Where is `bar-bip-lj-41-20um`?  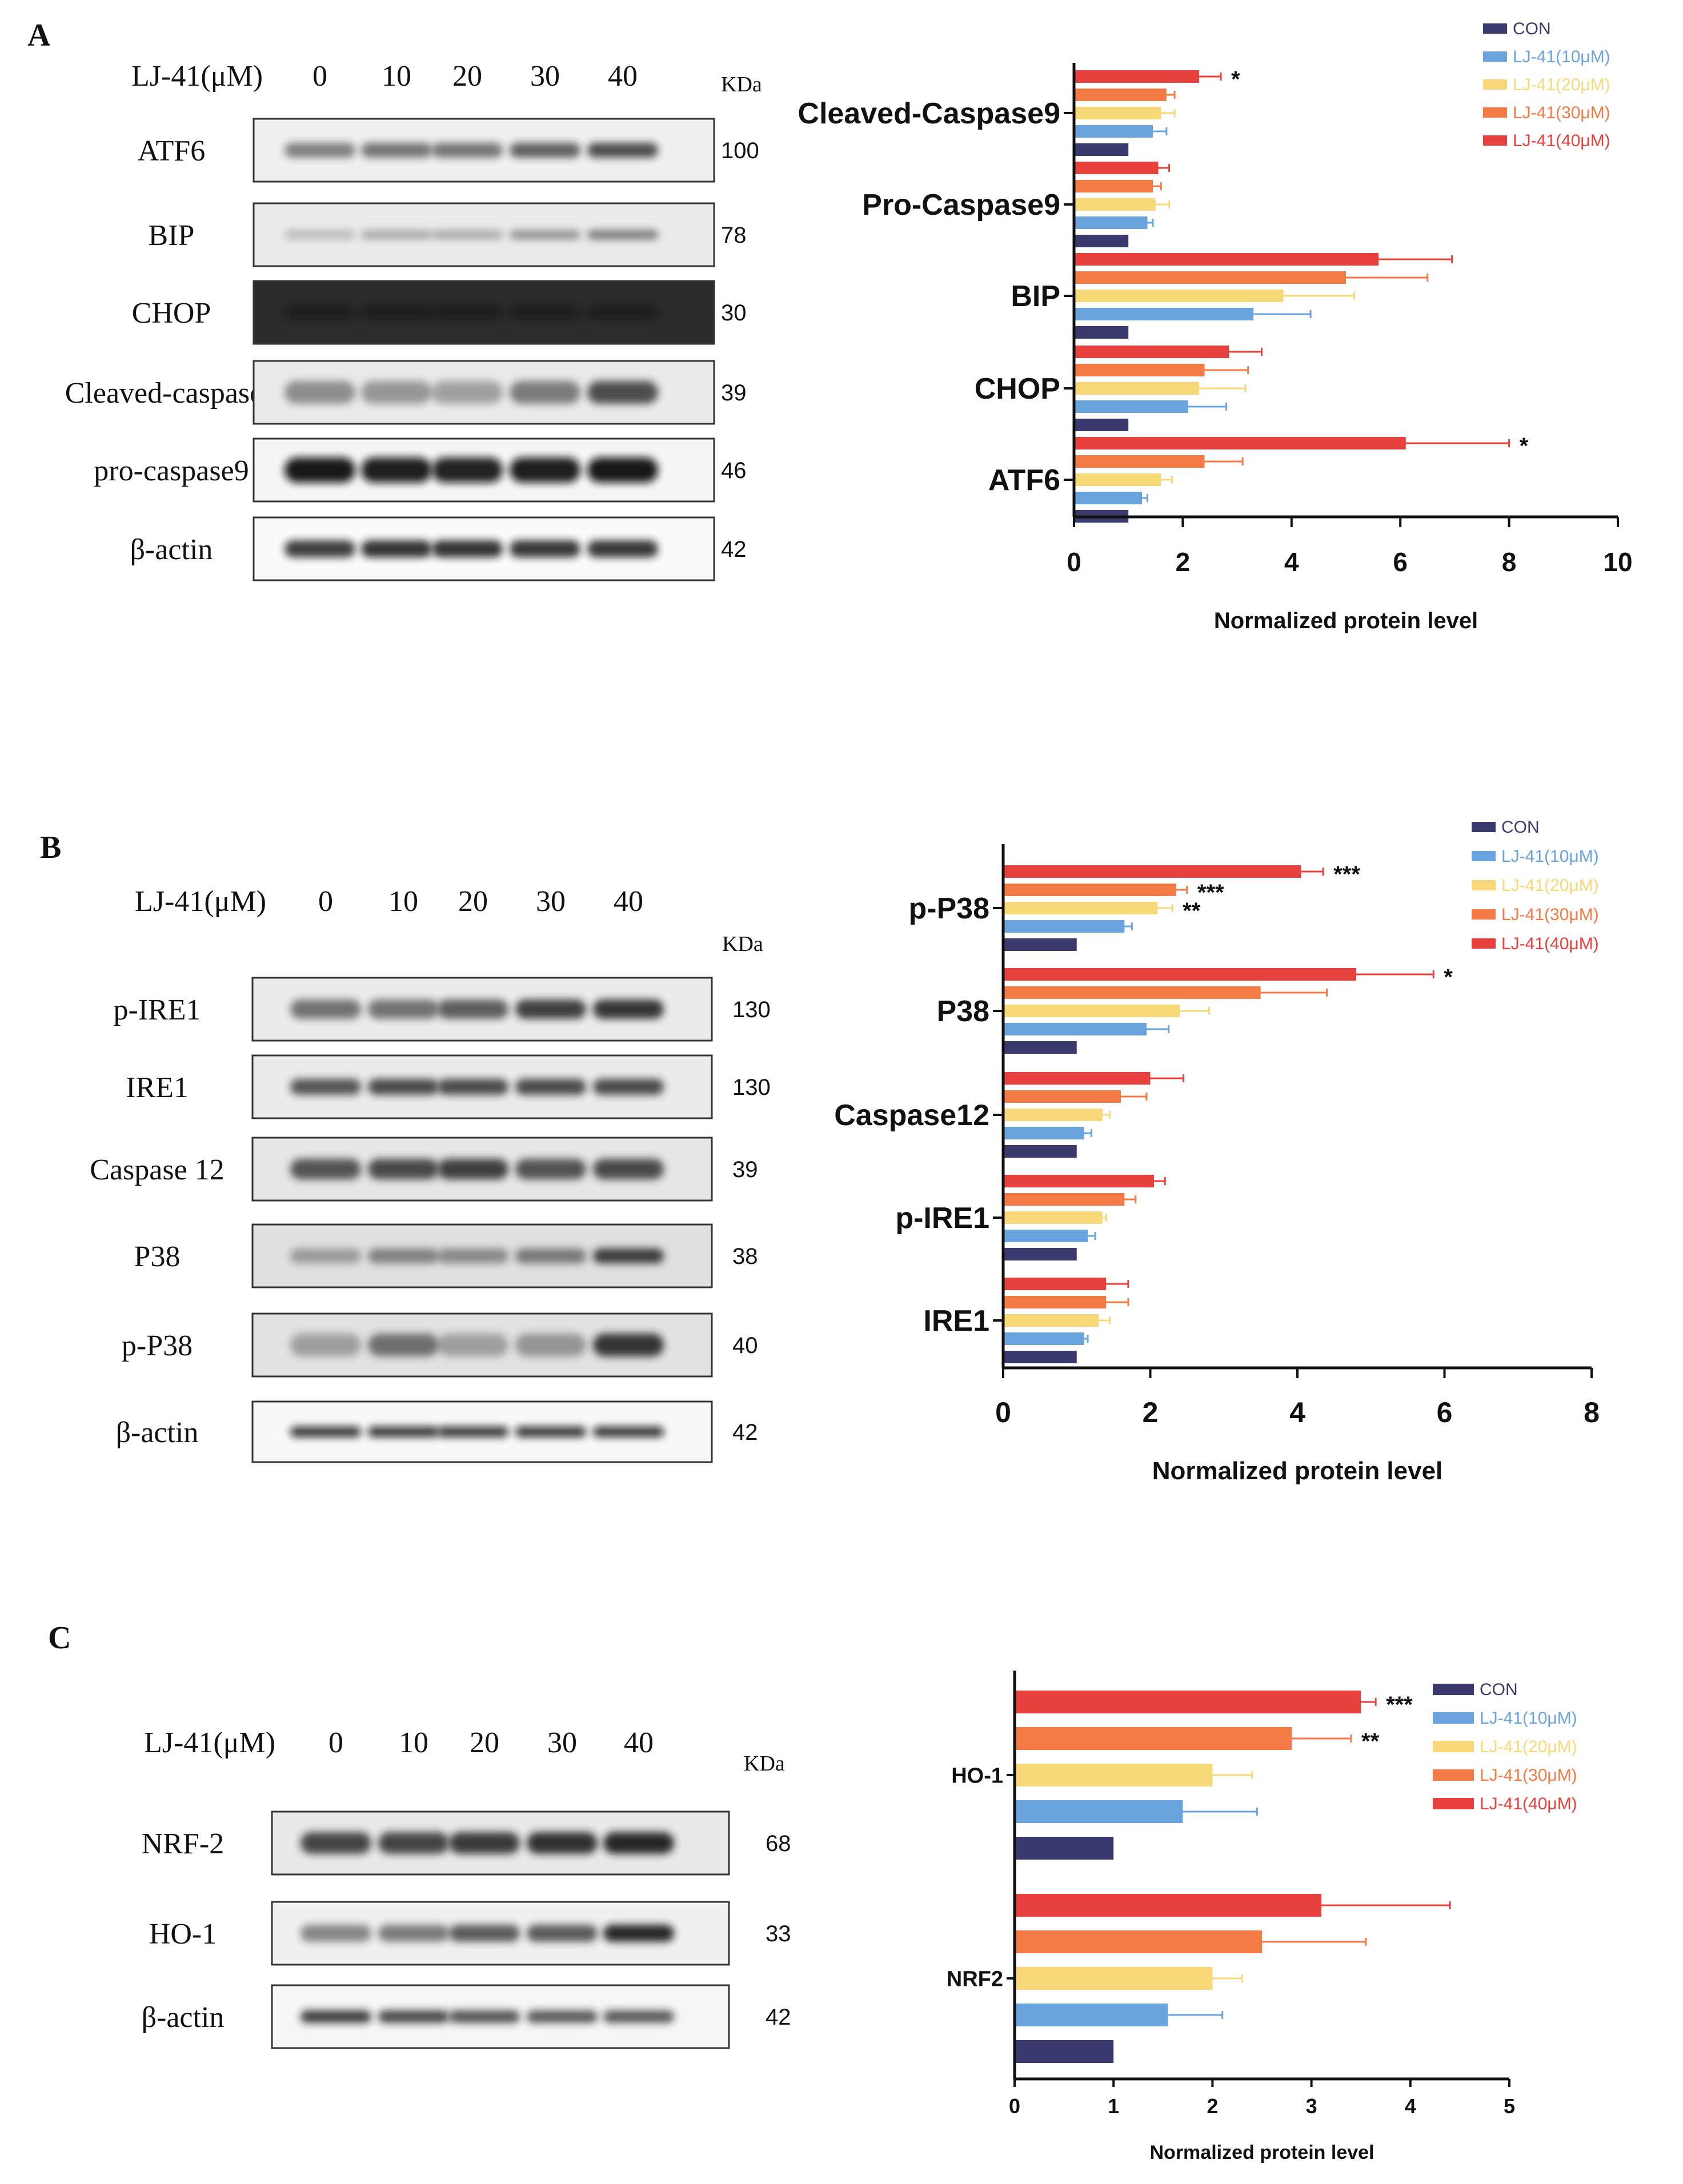
bar-bip-lj-41-20um is located at coordinates (1179, 296).